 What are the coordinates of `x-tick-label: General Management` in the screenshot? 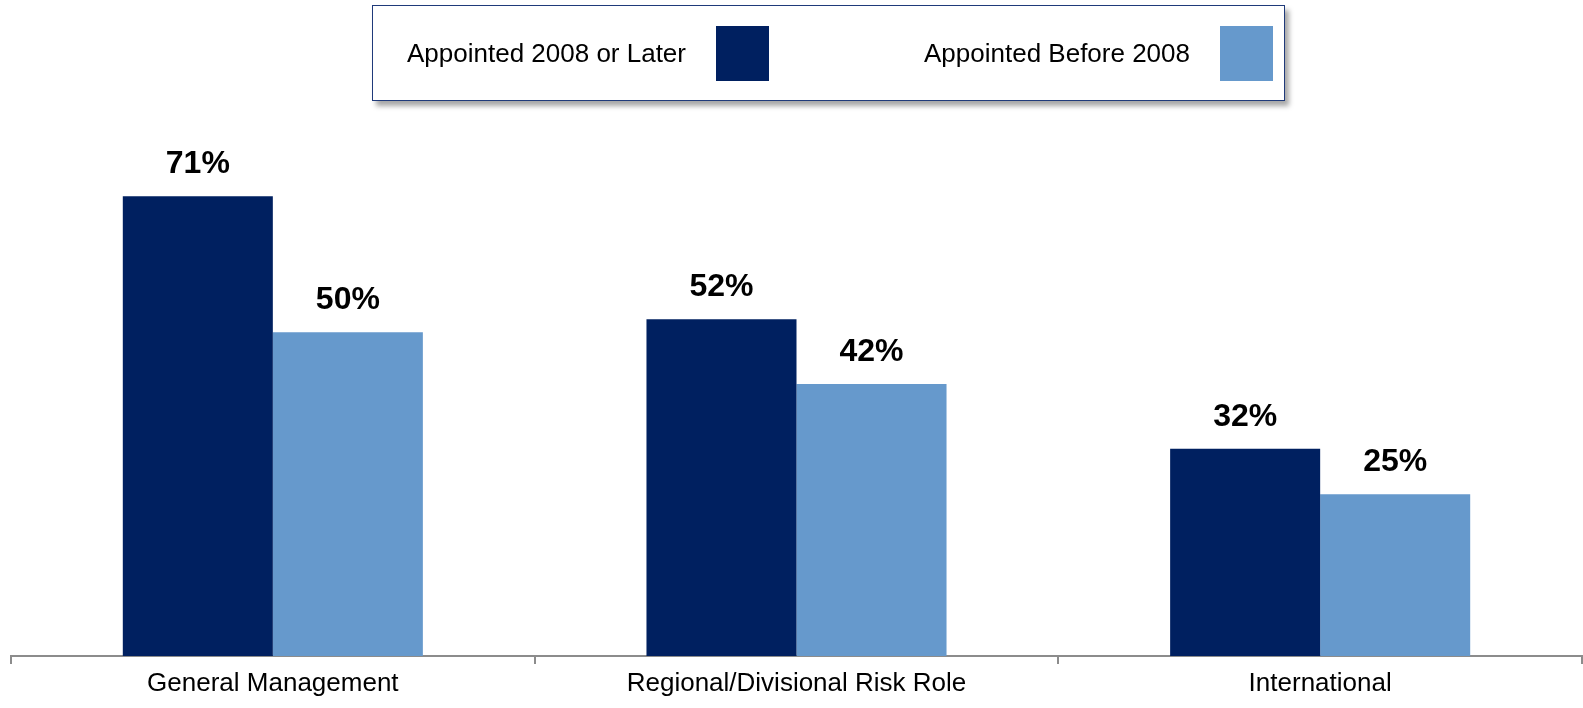 It's located at (273, 682).